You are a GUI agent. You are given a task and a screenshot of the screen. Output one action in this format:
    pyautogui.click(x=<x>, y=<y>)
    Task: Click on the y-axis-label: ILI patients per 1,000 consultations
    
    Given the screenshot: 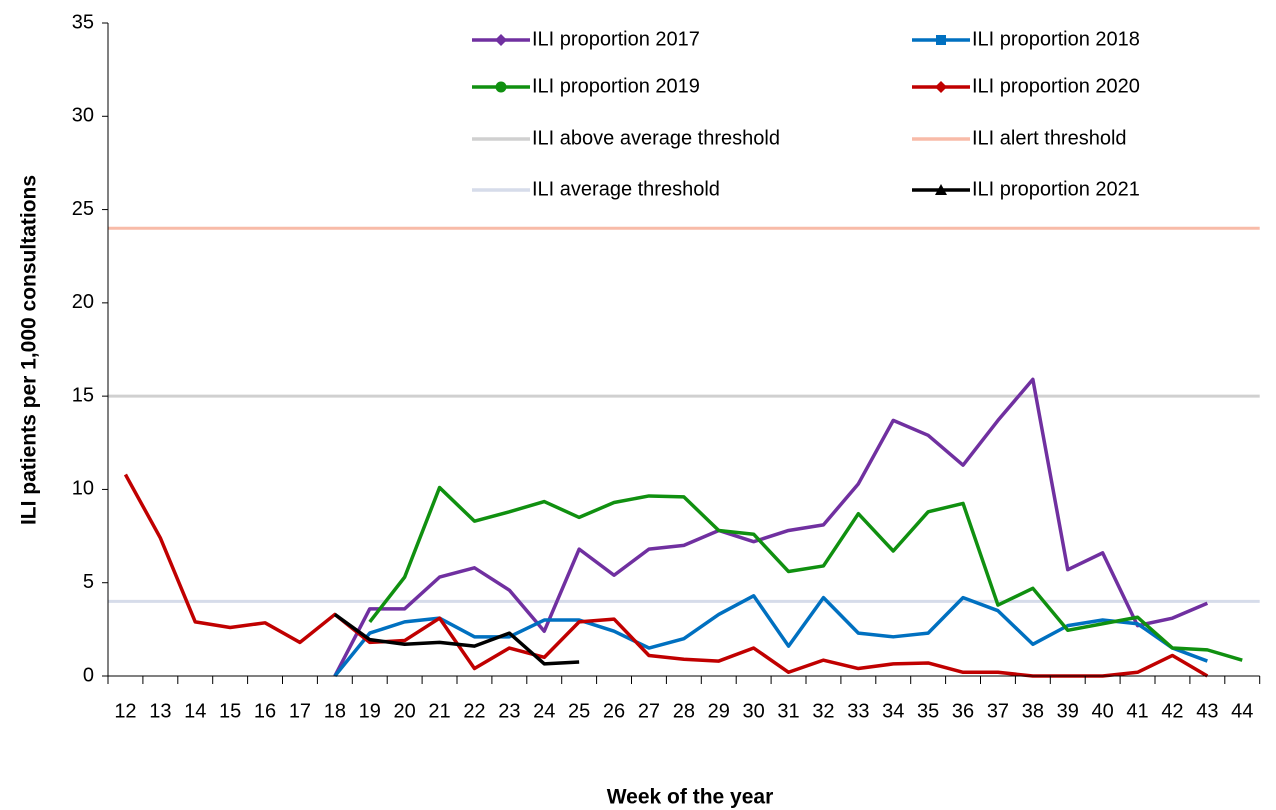 What is the action you would take?
    pyautogui.click(x=29, y=350)
    